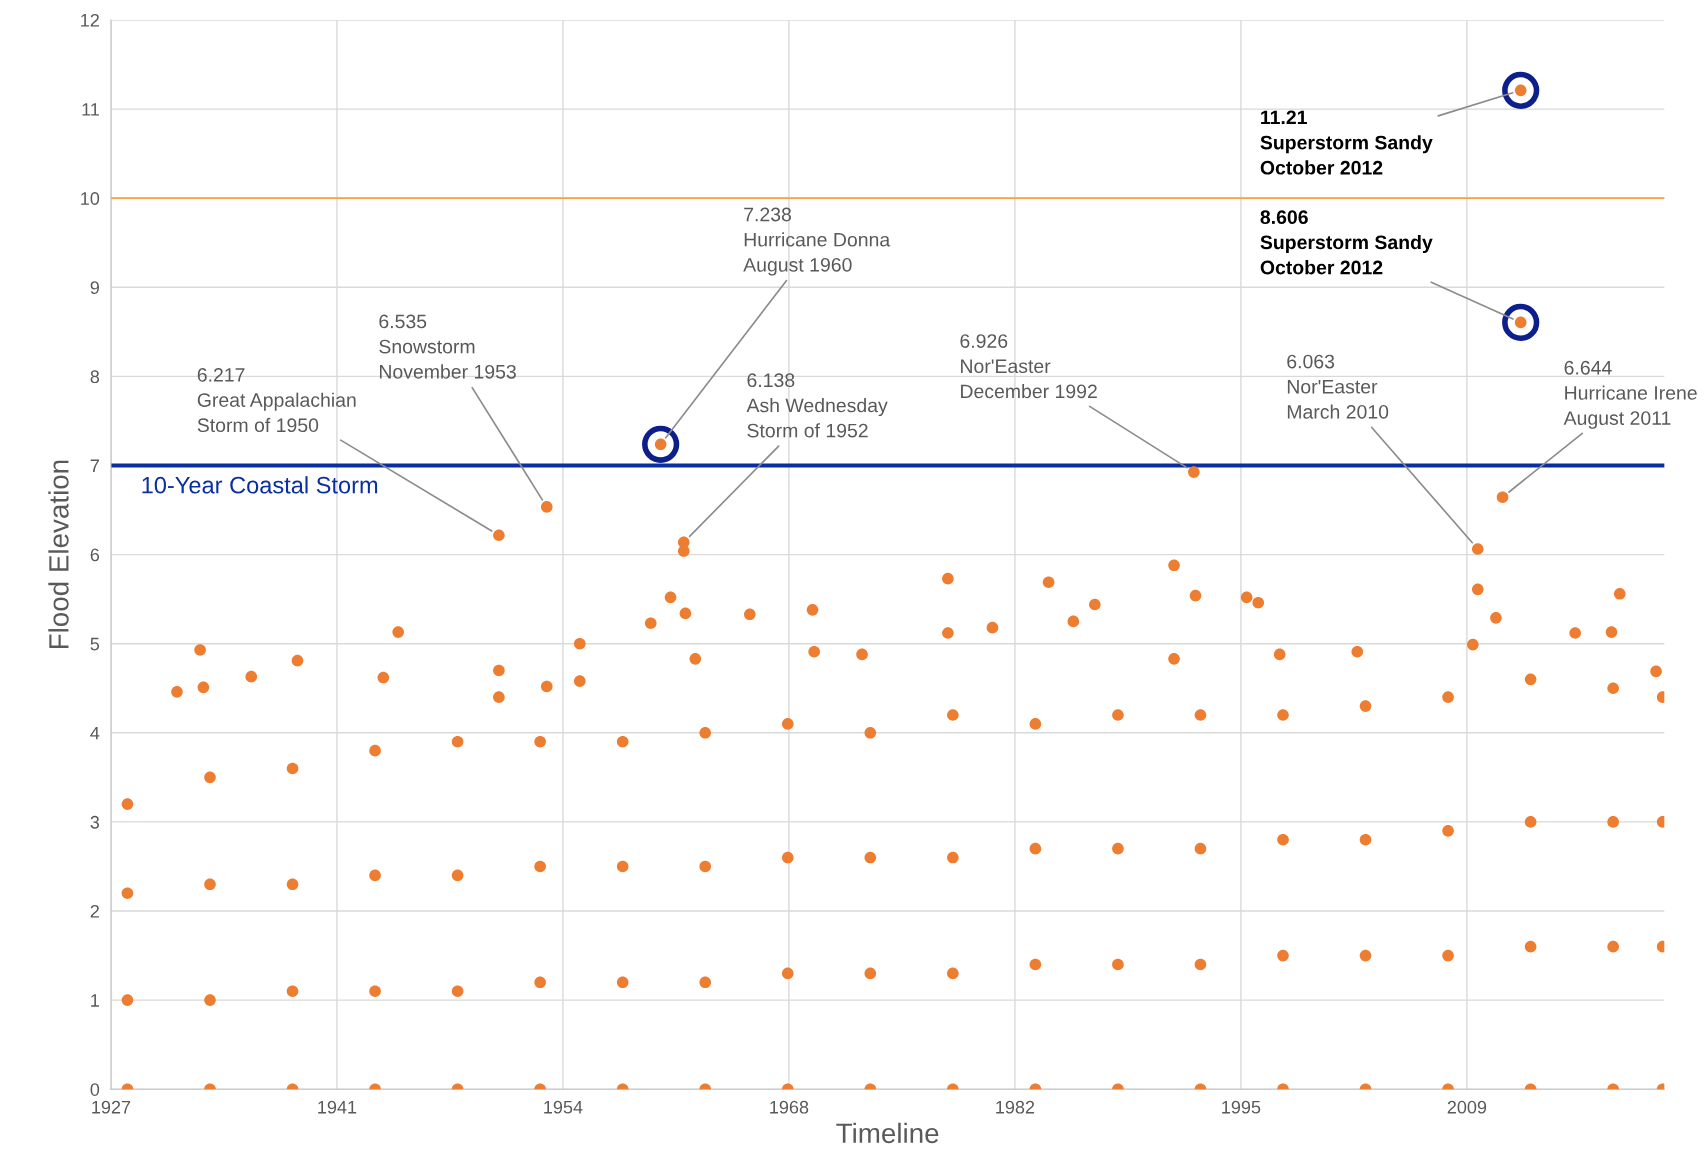 The height and width of the screenshot is (1175, 1707). I want to click on y-tick-label: 12, so click(90, 20).